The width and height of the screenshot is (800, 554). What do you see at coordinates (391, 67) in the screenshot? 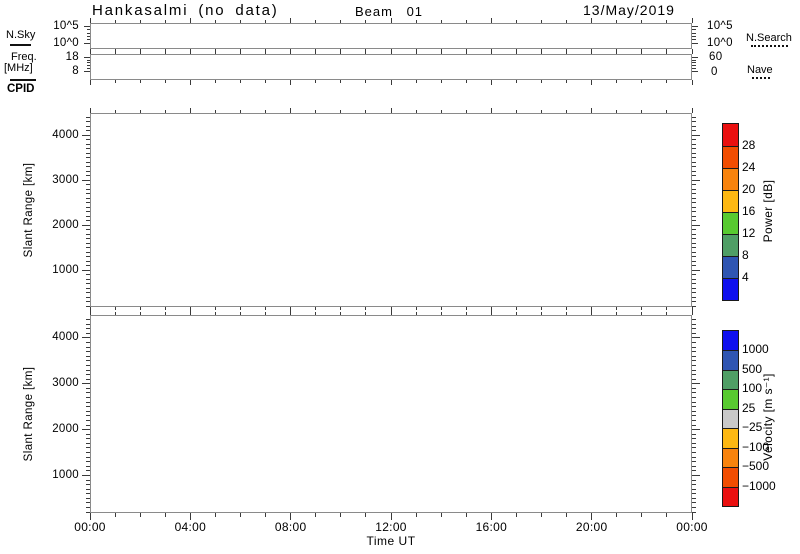
I see `frequency-panel` at bounding box center [391, 67].